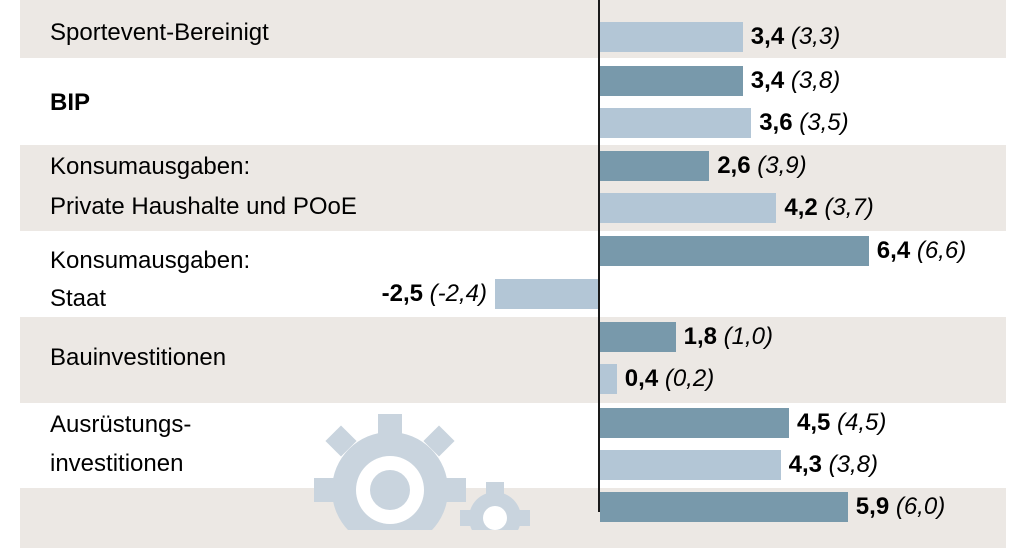  Describe the element at coordinates (829, 207) in the screenshot. I see `value-label: 4,2 (3,7)` at that location.